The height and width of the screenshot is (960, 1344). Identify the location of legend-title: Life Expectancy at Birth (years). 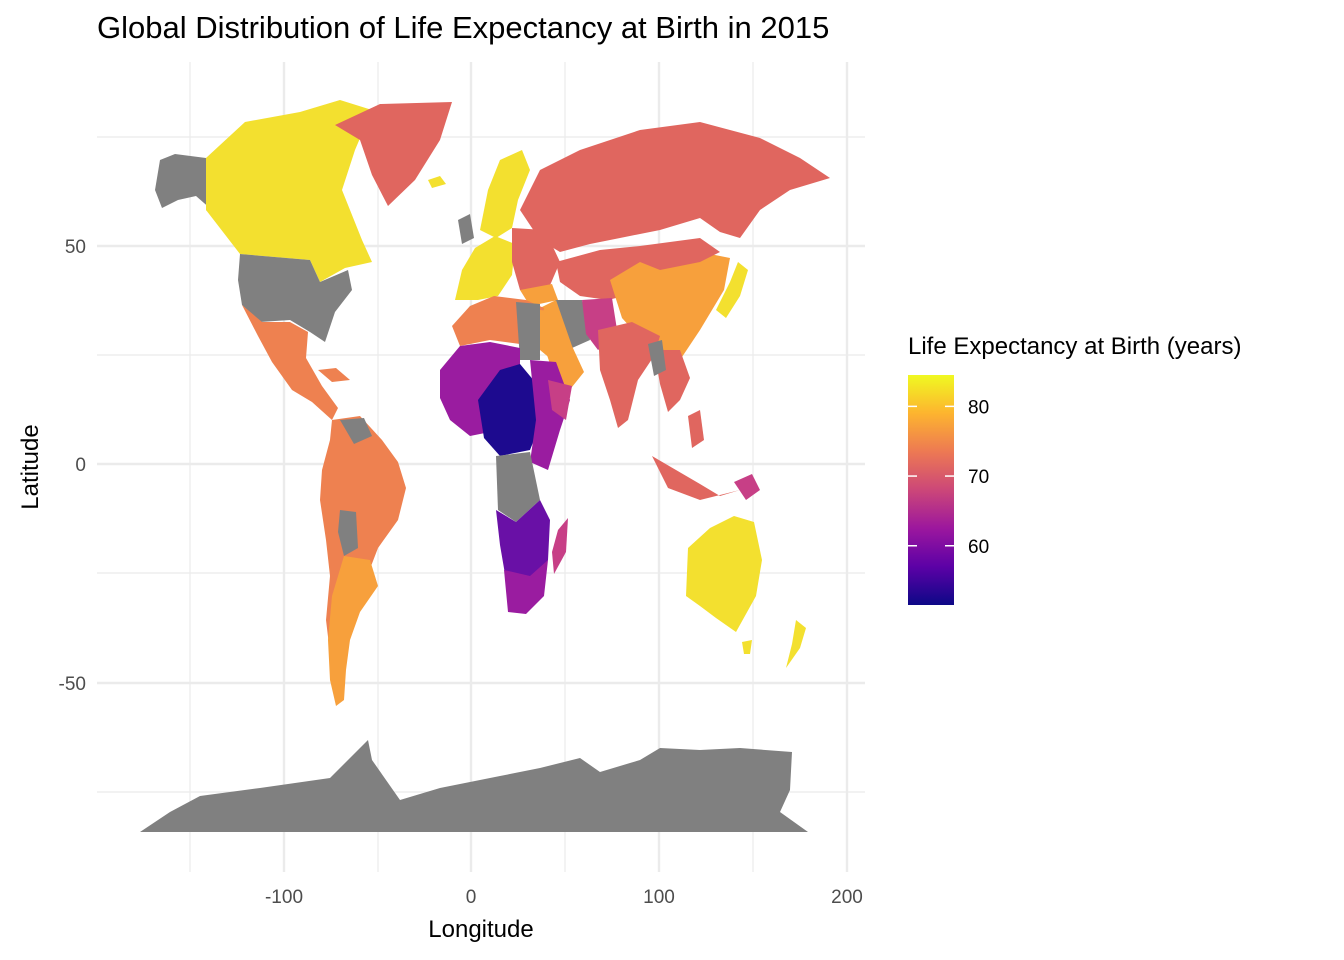
(1075, 346).